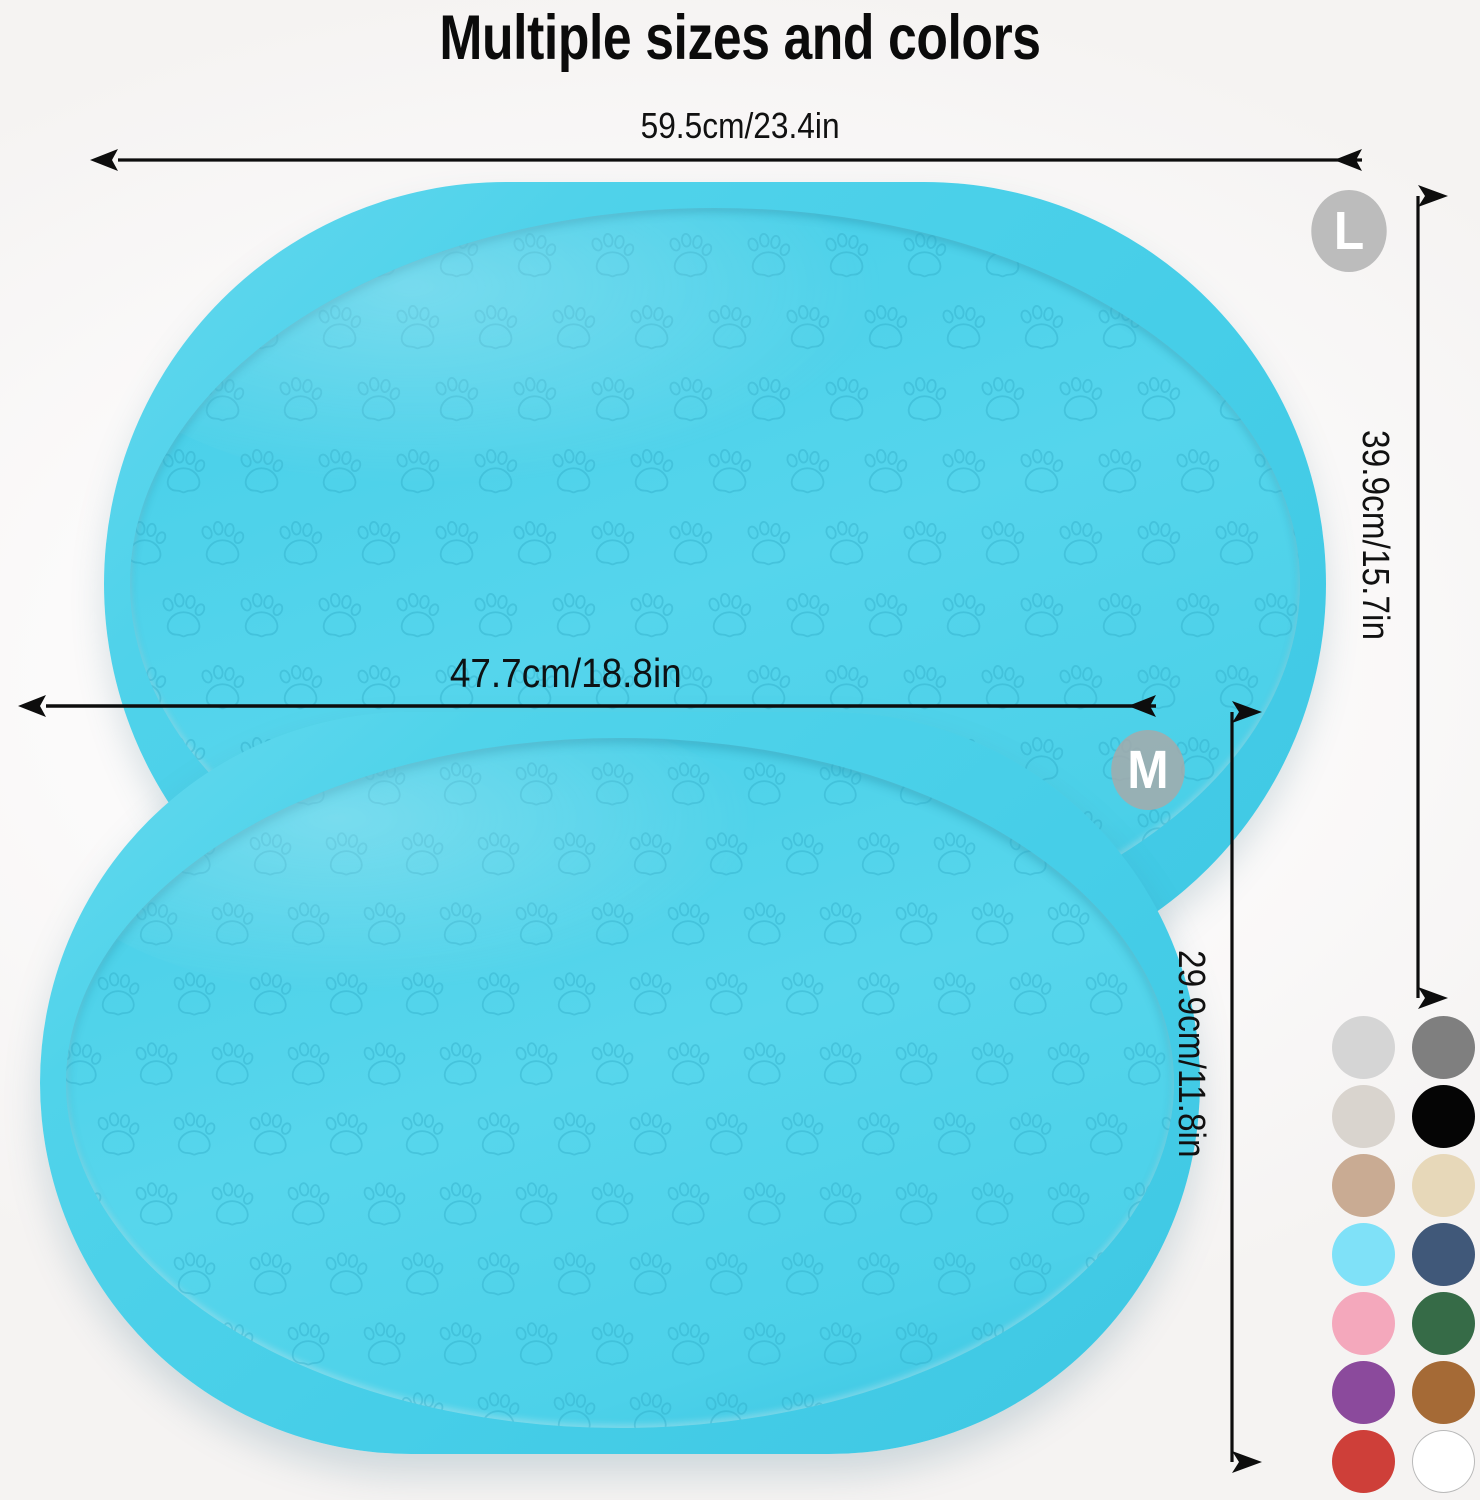  What do you see at coordinates (1443, 1185) in the screenshot?
I see `color-swatch-cream` at bounding box center [1443, 1185].